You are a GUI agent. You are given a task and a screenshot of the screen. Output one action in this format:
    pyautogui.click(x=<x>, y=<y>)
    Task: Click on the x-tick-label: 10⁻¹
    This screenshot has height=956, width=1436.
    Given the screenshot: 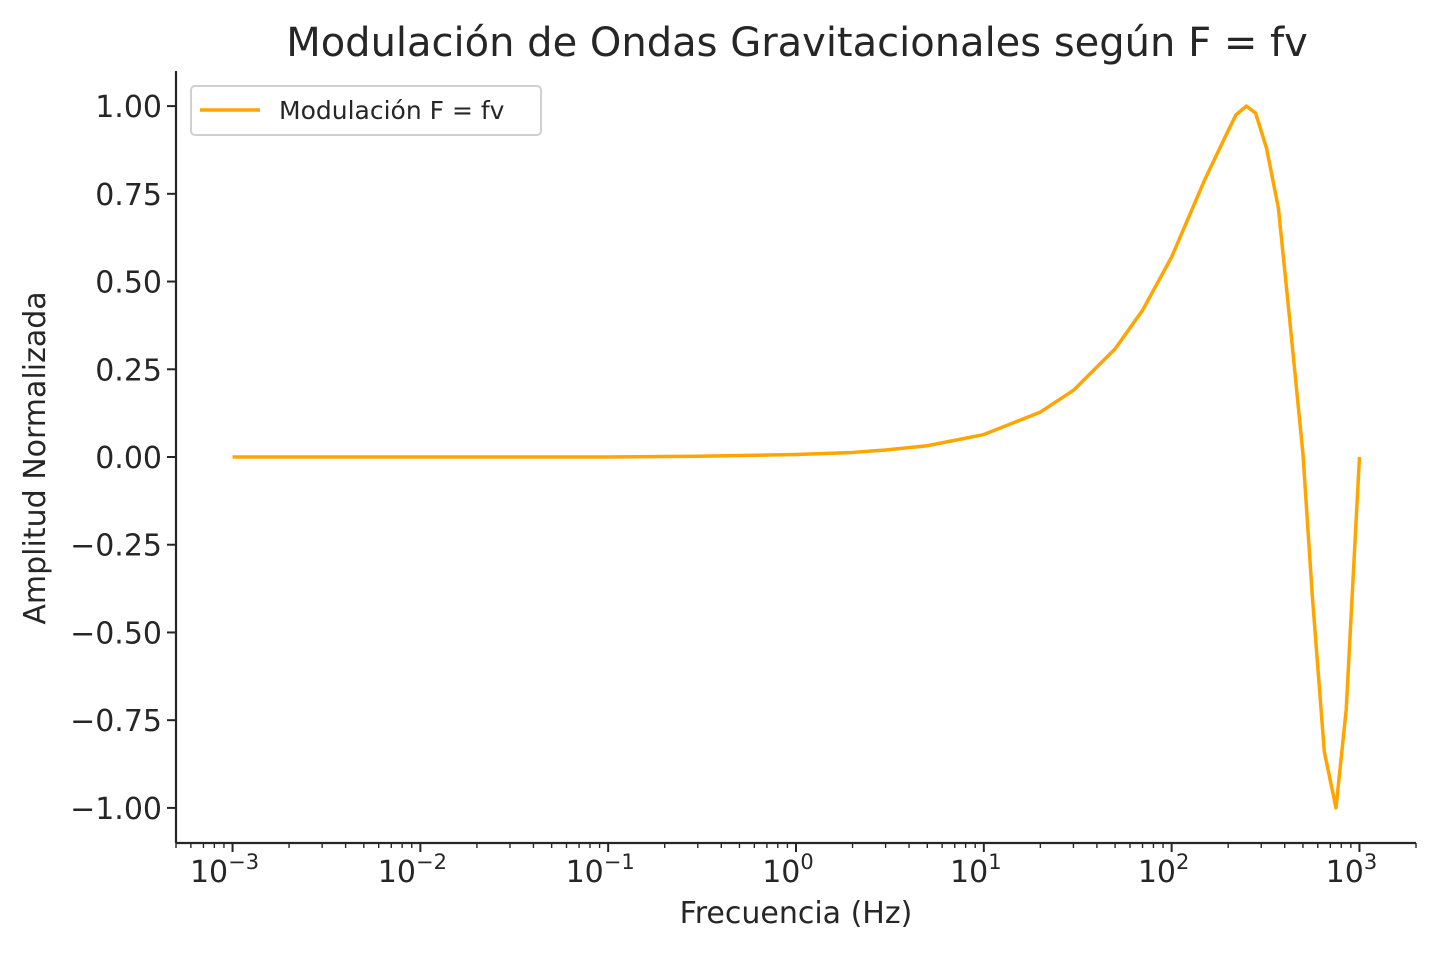 What is the action you would take?
    pyautogui.click(x=600, y=870)
    